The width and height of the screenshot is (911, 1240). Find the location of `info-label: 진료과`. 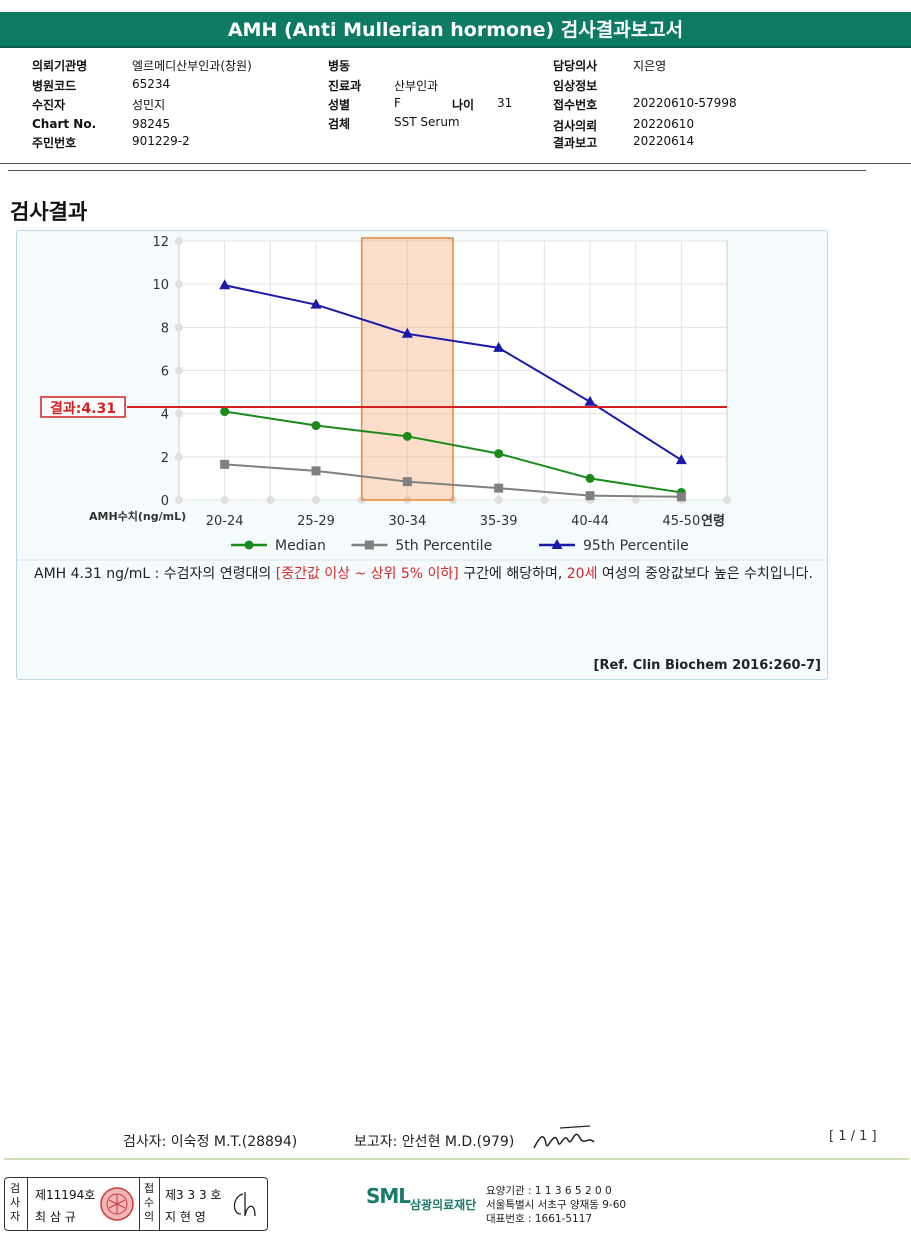

info-label: 진료과 is located at coordinates (345, 86).